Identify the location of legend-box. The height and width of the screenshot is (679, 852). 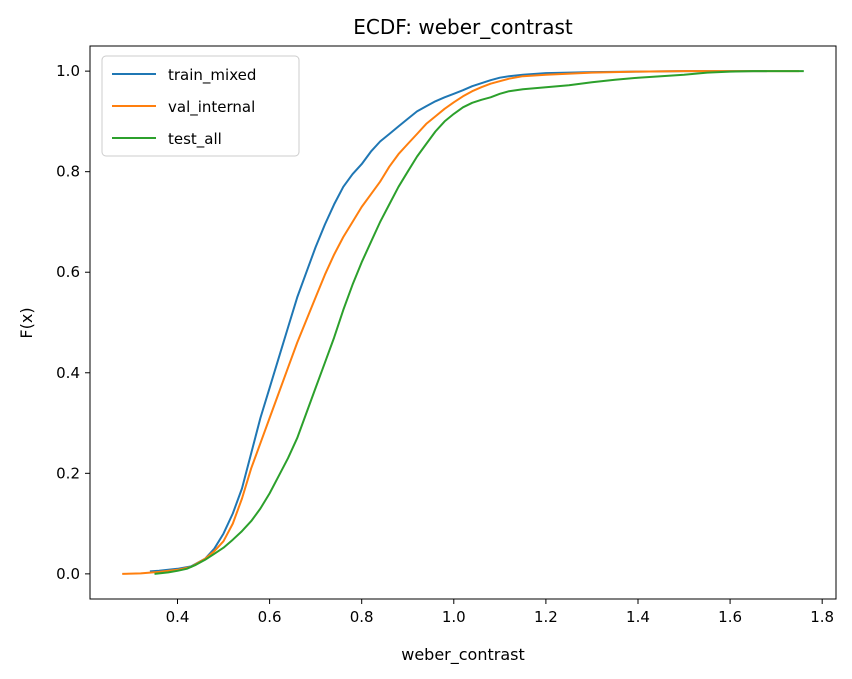
(200, 106).